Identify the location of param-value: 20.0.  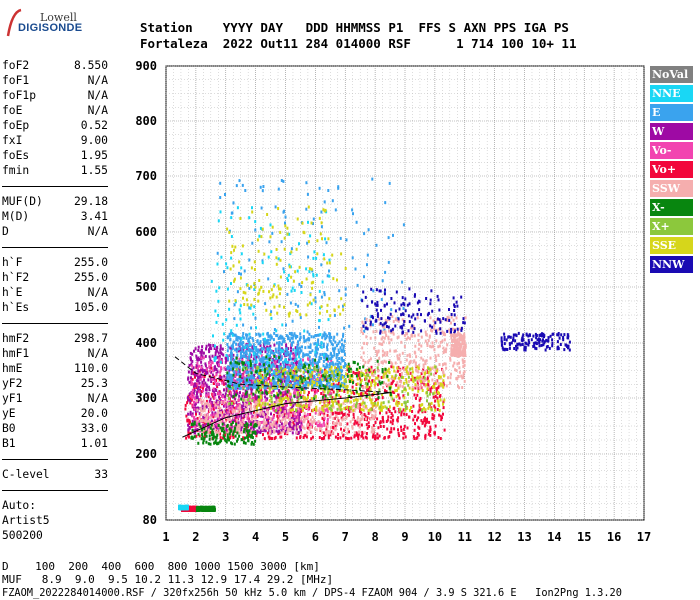
(94, 413).